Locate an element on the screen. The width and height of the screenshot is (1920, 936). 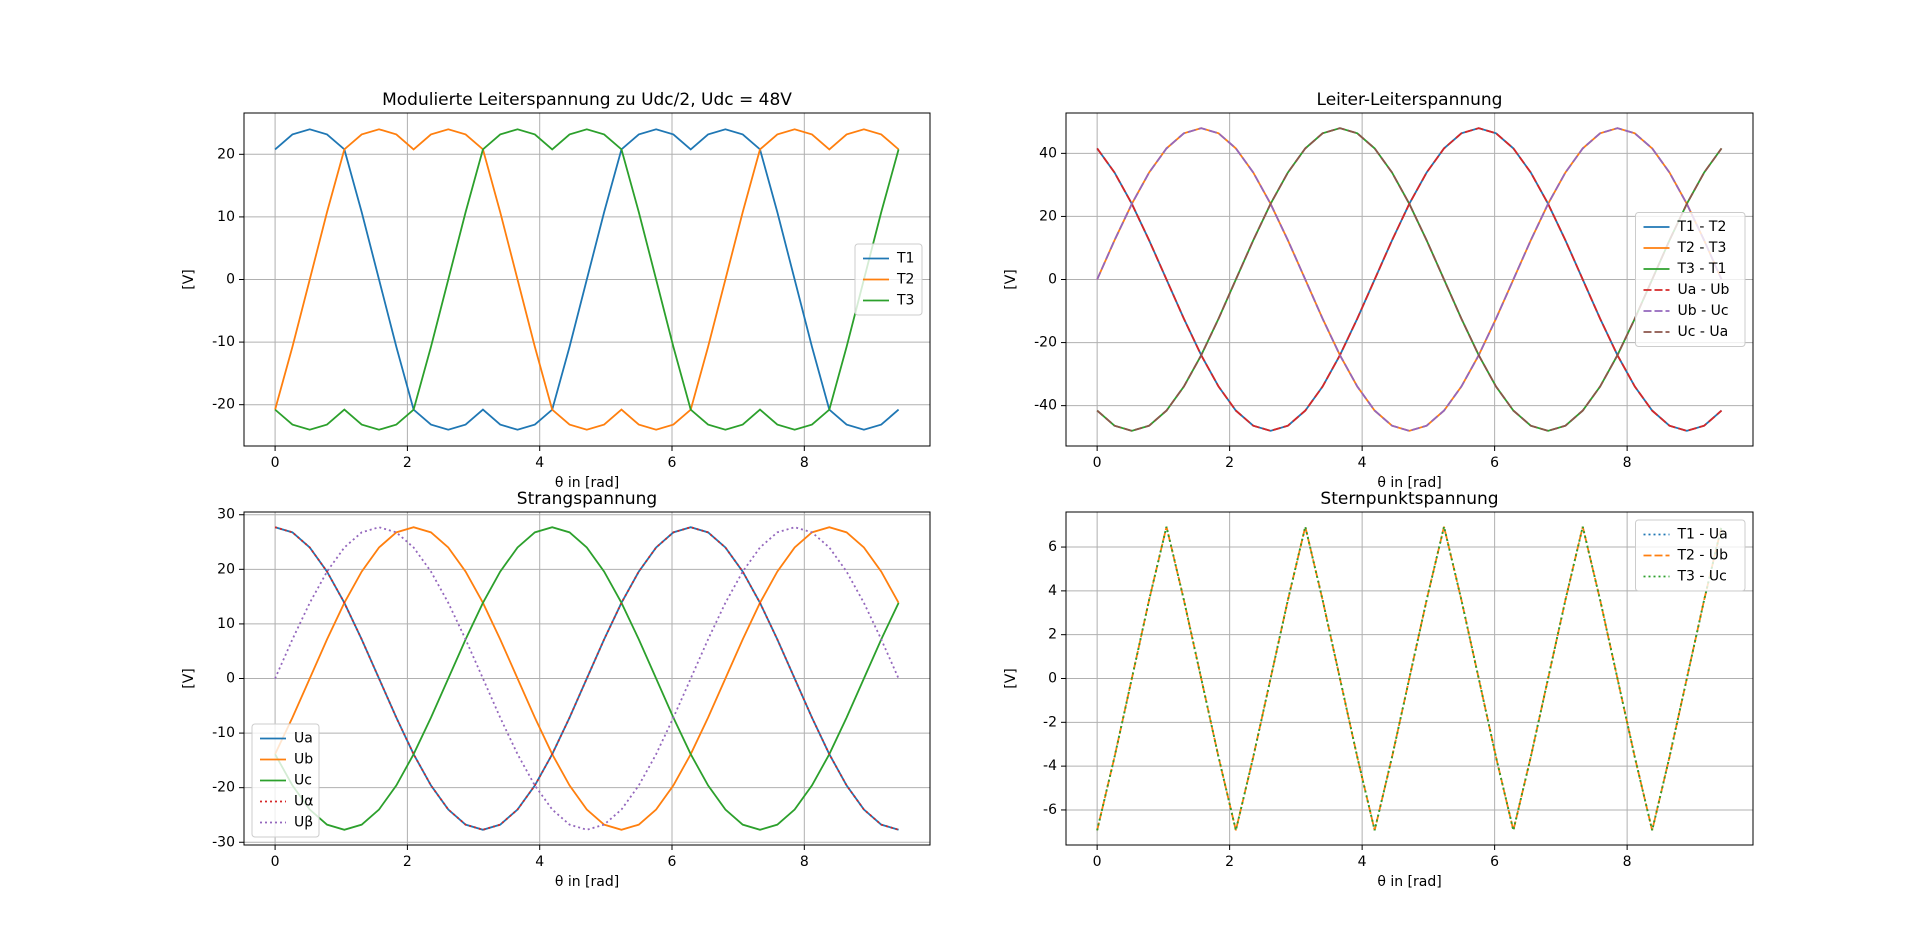
legend-label: Uc is located at coordinates (303, 781).